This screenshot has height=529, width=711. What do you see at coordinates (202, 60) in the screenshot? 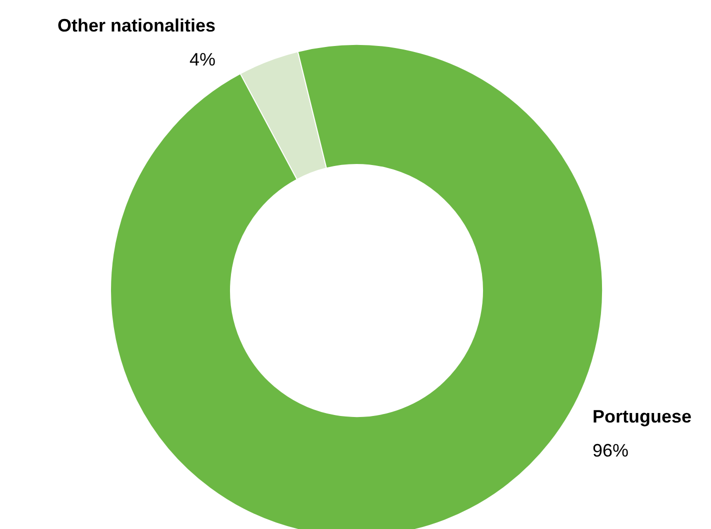
I see `data-label: 4%` at bounding box center [202, 60].